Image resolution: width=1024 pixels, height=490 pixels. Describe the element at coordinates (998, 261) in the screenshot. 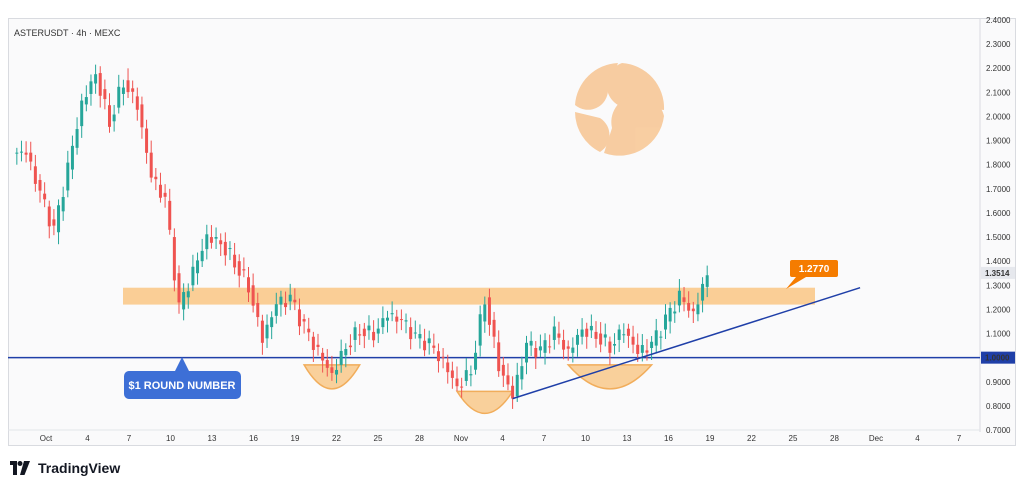

I see `price-tick-label: 1.4000` at that location.